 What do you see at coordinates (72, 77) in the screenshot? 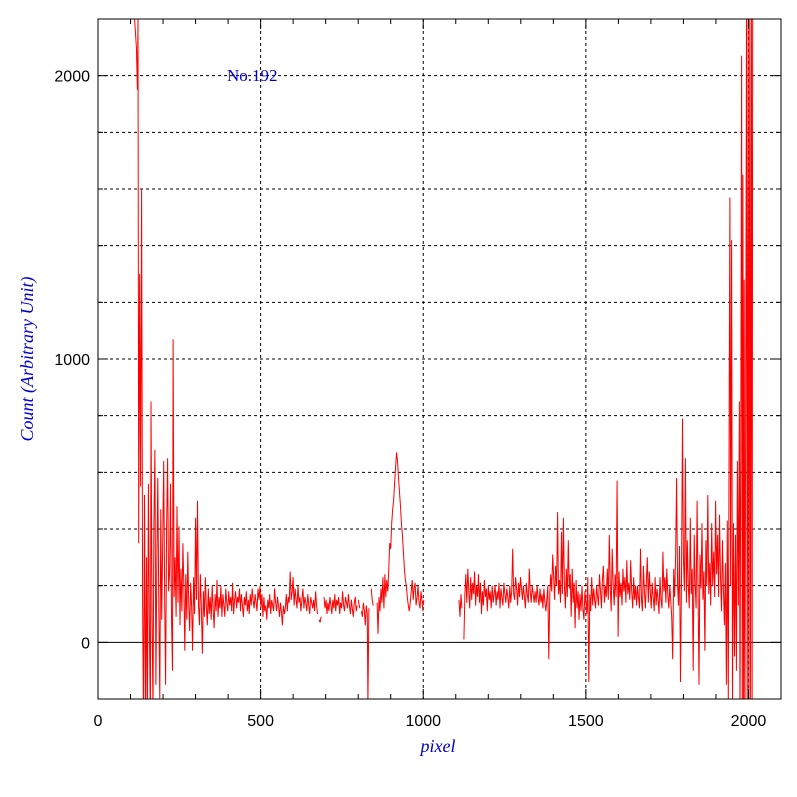
I see `y-tick-label: 2000` at bounding box center [72, 77].